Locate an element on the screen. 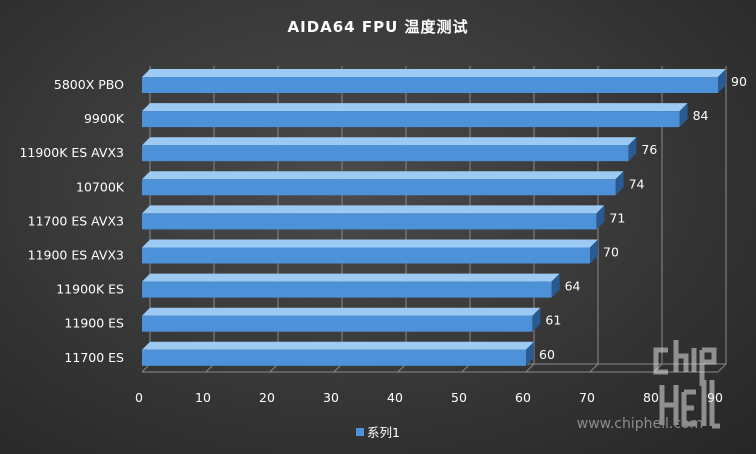 The width and height of the screenshot is (756, 454). chiphell-watermark: www.chiphell.com is located at coordinates (648, 386).